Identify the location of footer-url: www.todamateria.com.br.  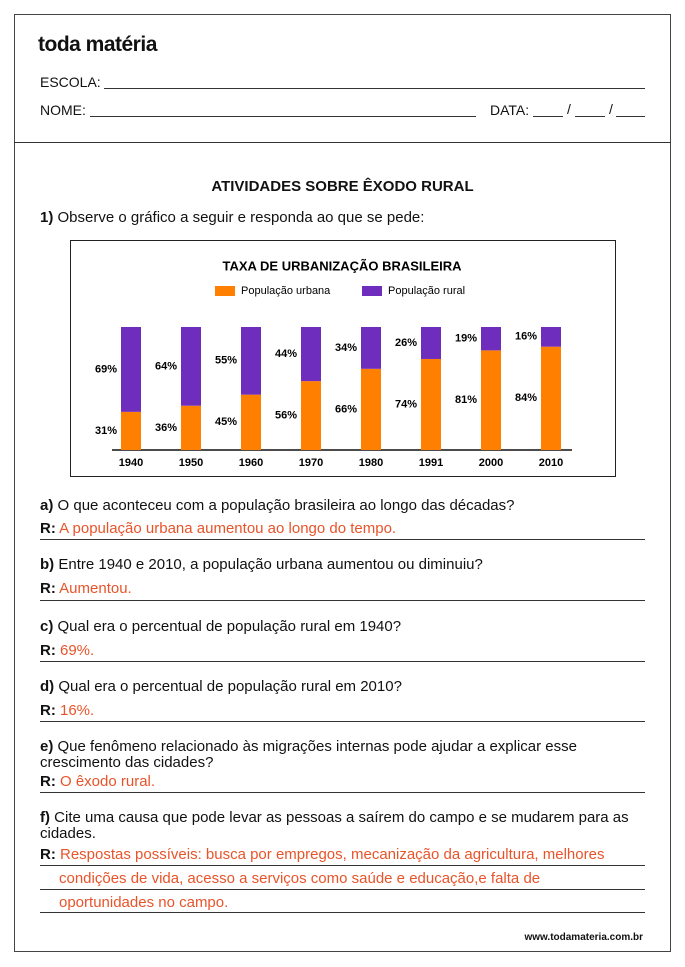
(583, 937).